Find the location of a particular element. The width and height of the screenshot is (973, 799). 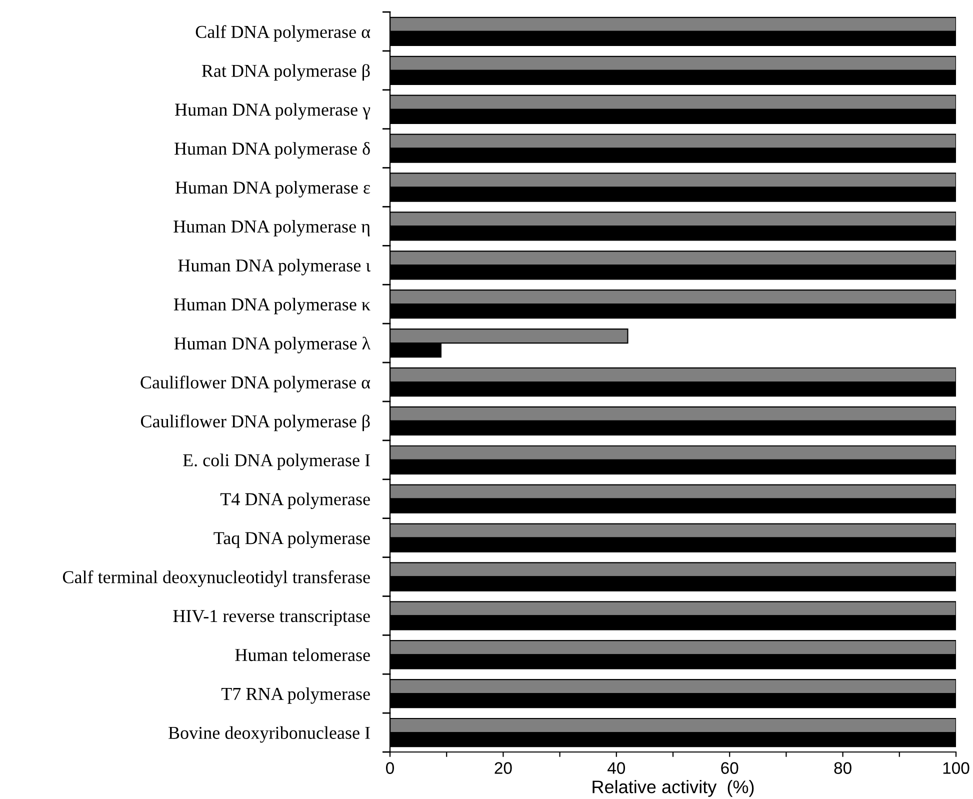

y-tick-label: Cauliflower DNA polymerase α is located at coordinates (255, 384).